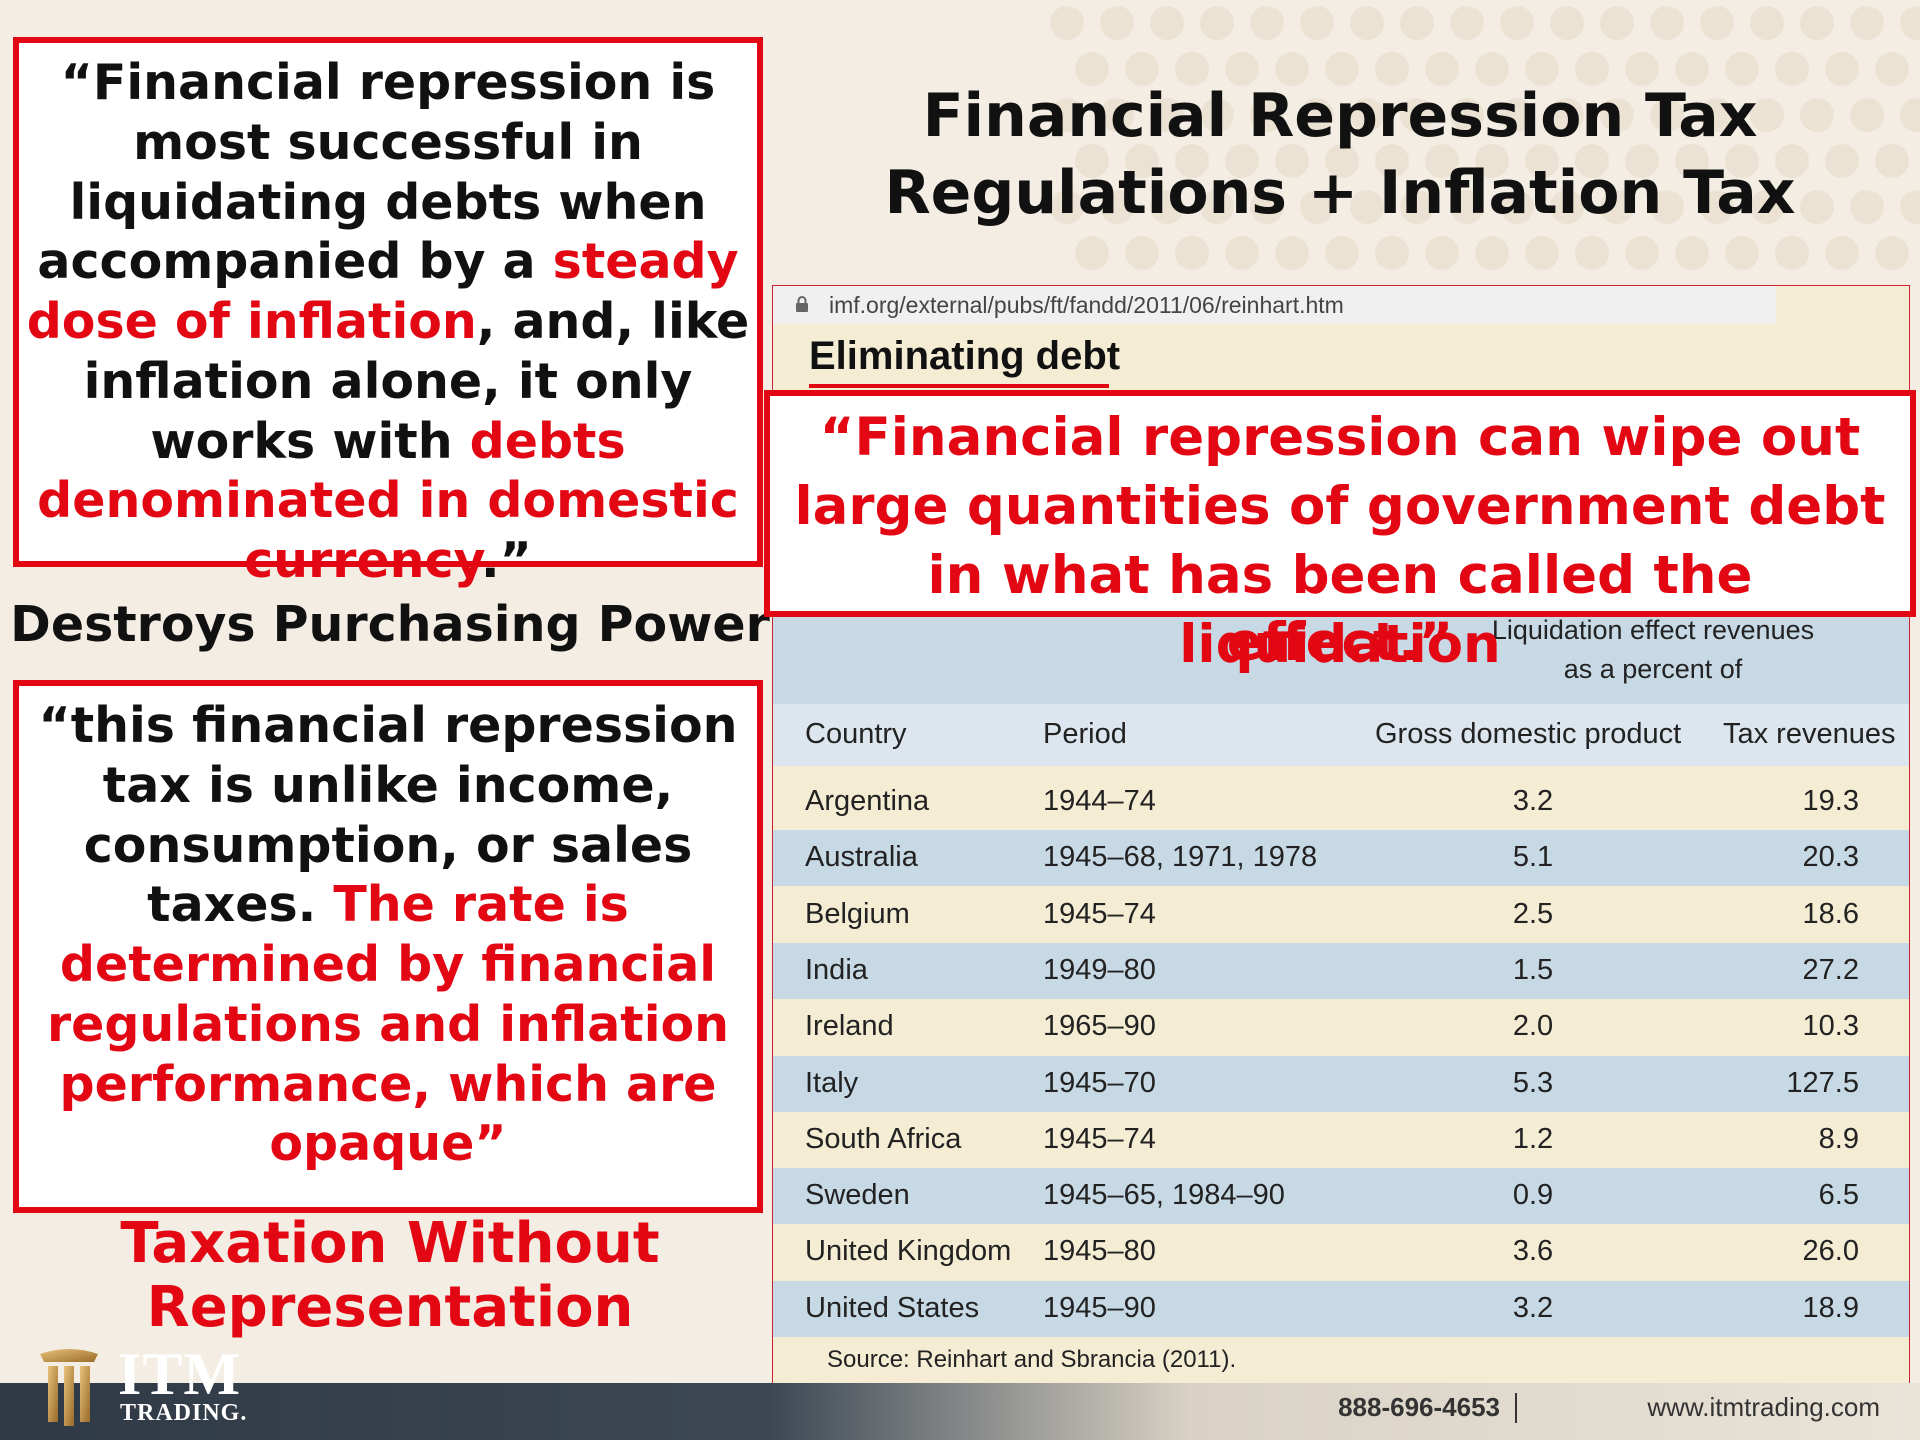 The width and height of the screenshot is (1920, 1440). I want to click on quote1-highlight-inflation: steady dose of inflation, so click(382, 292).